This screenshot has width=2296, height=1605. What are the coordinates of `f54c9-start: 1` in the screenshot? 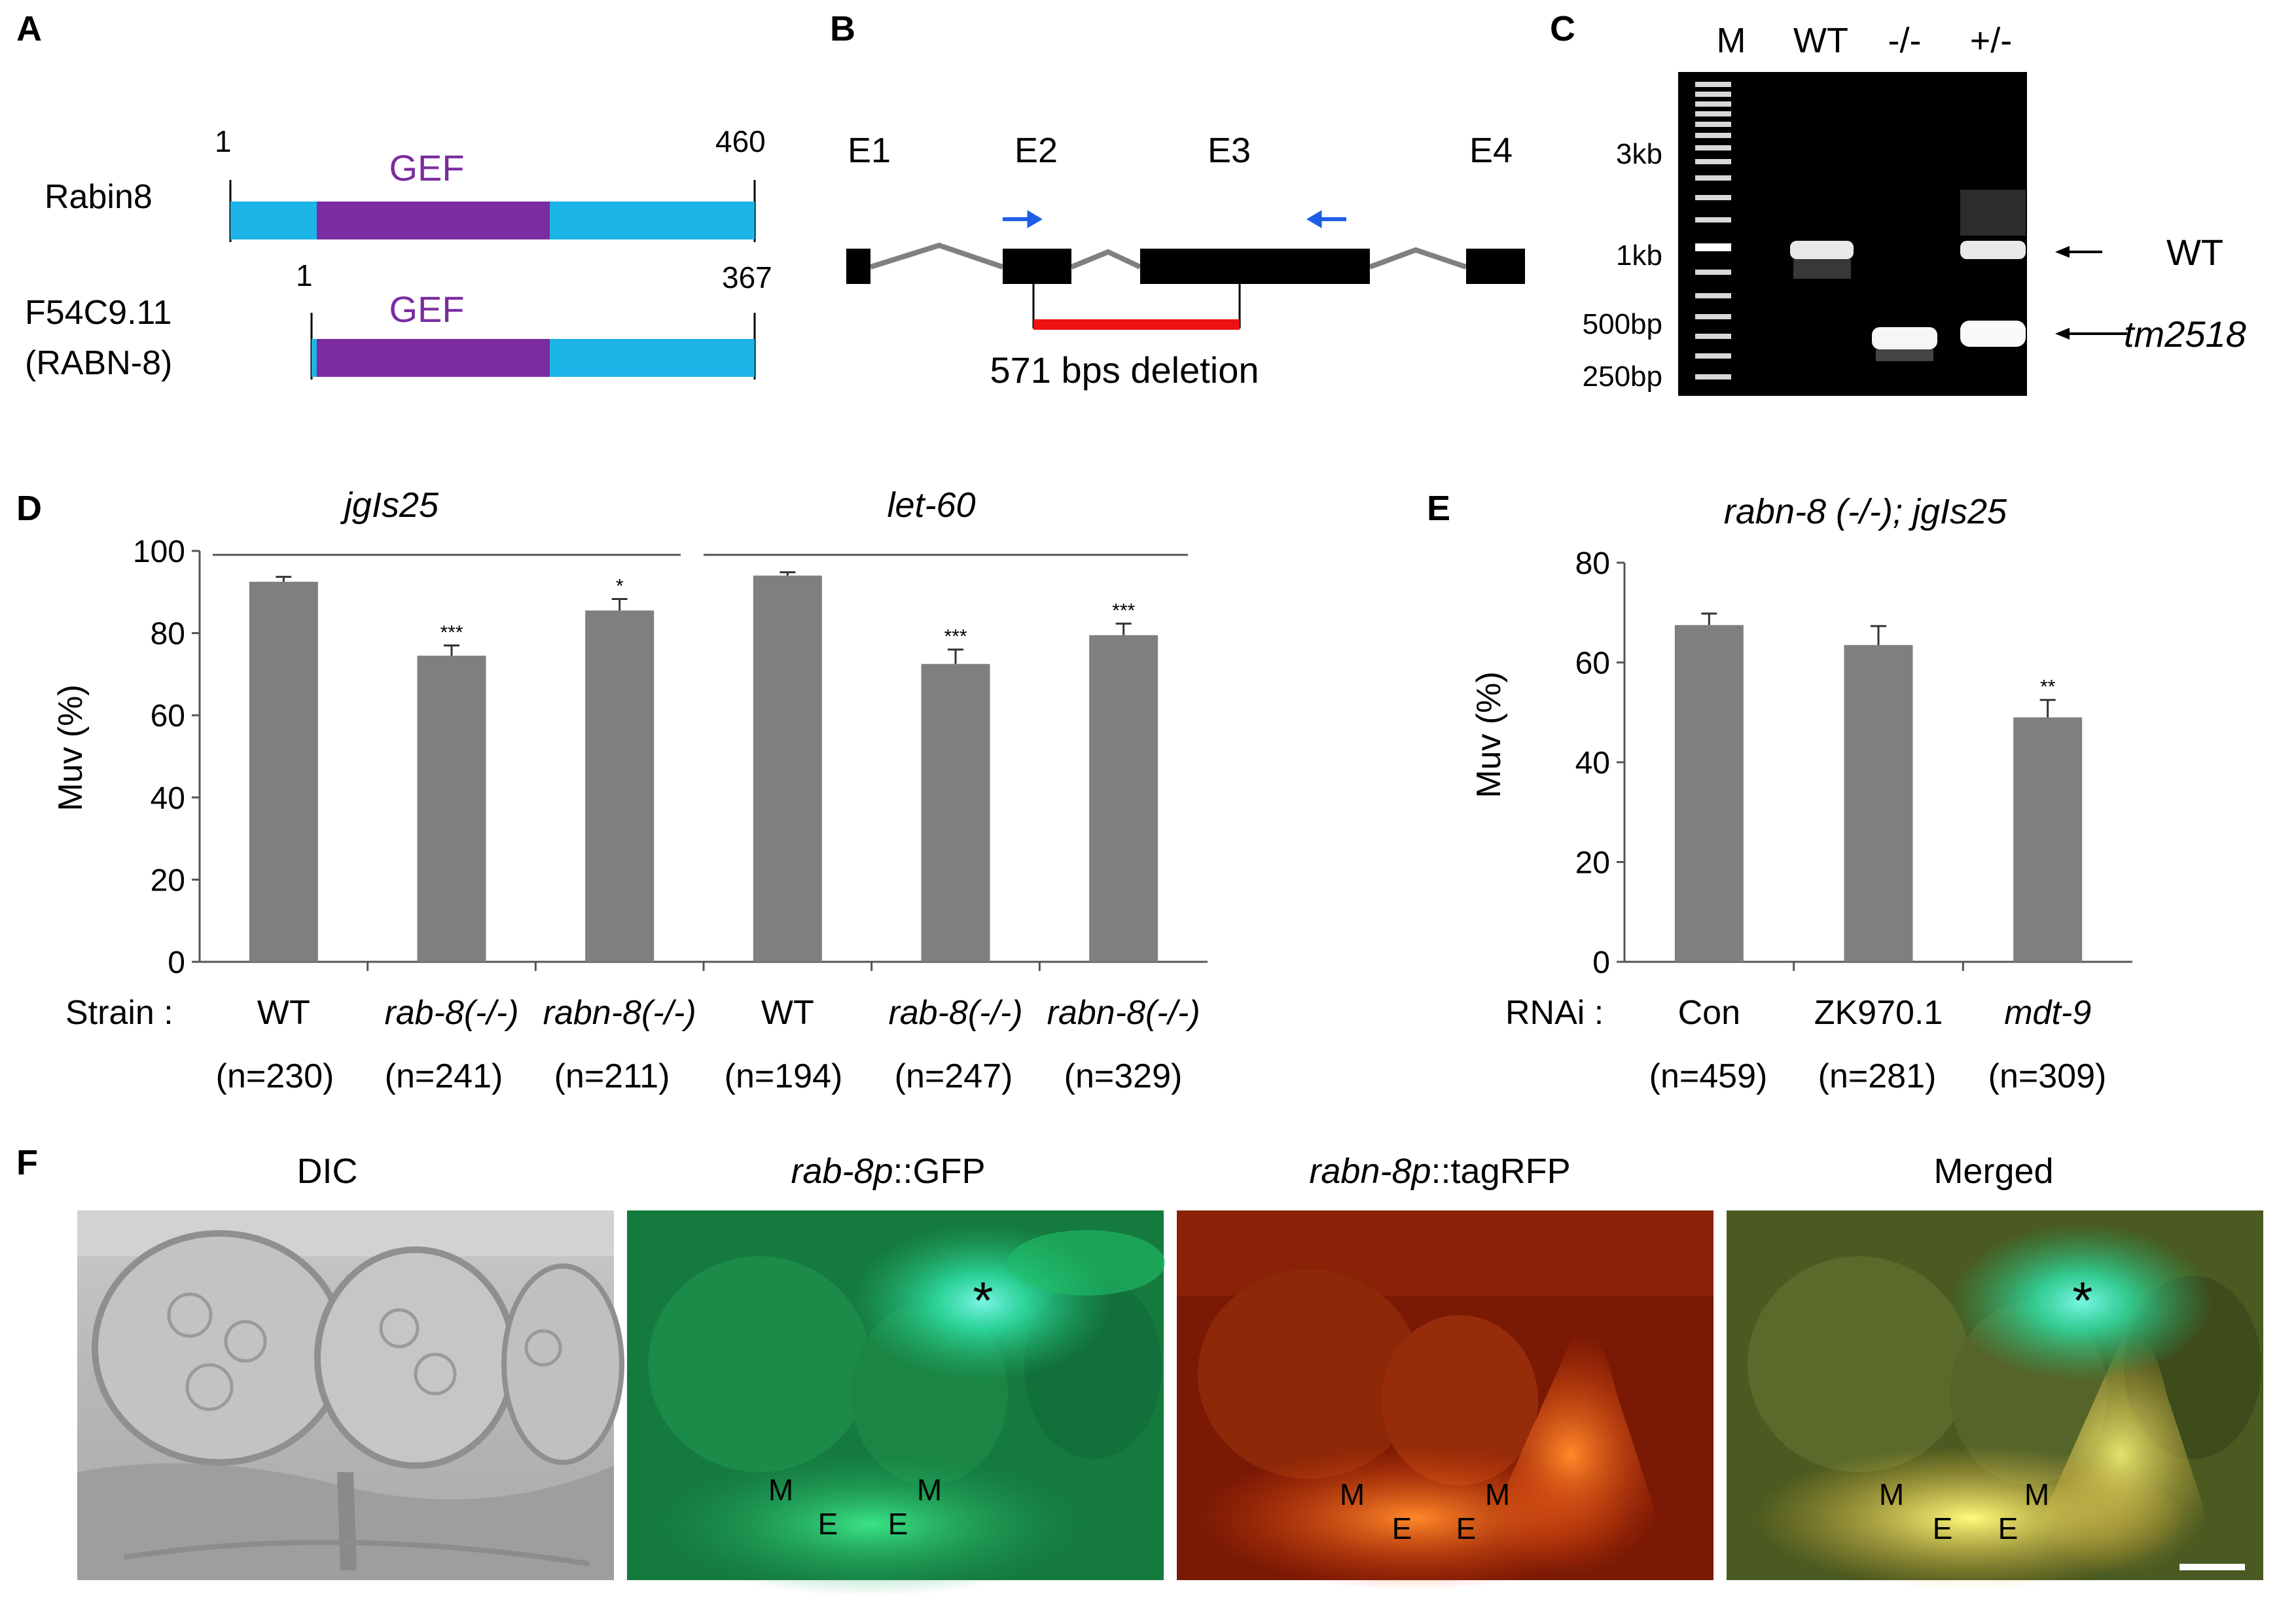 It's located at (304, 275).